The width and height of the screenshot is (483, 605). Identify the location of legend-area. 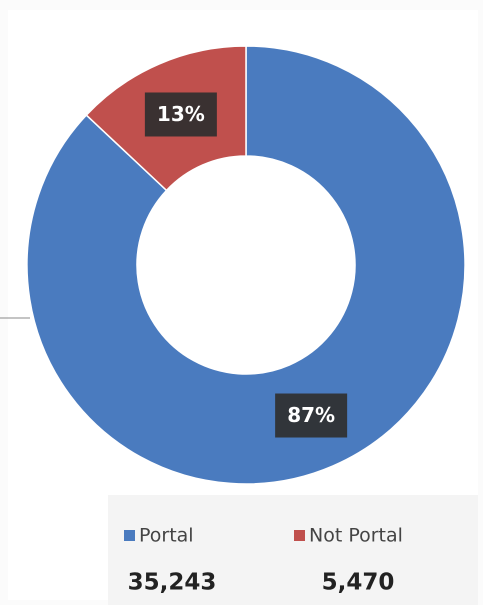
(293, 550).